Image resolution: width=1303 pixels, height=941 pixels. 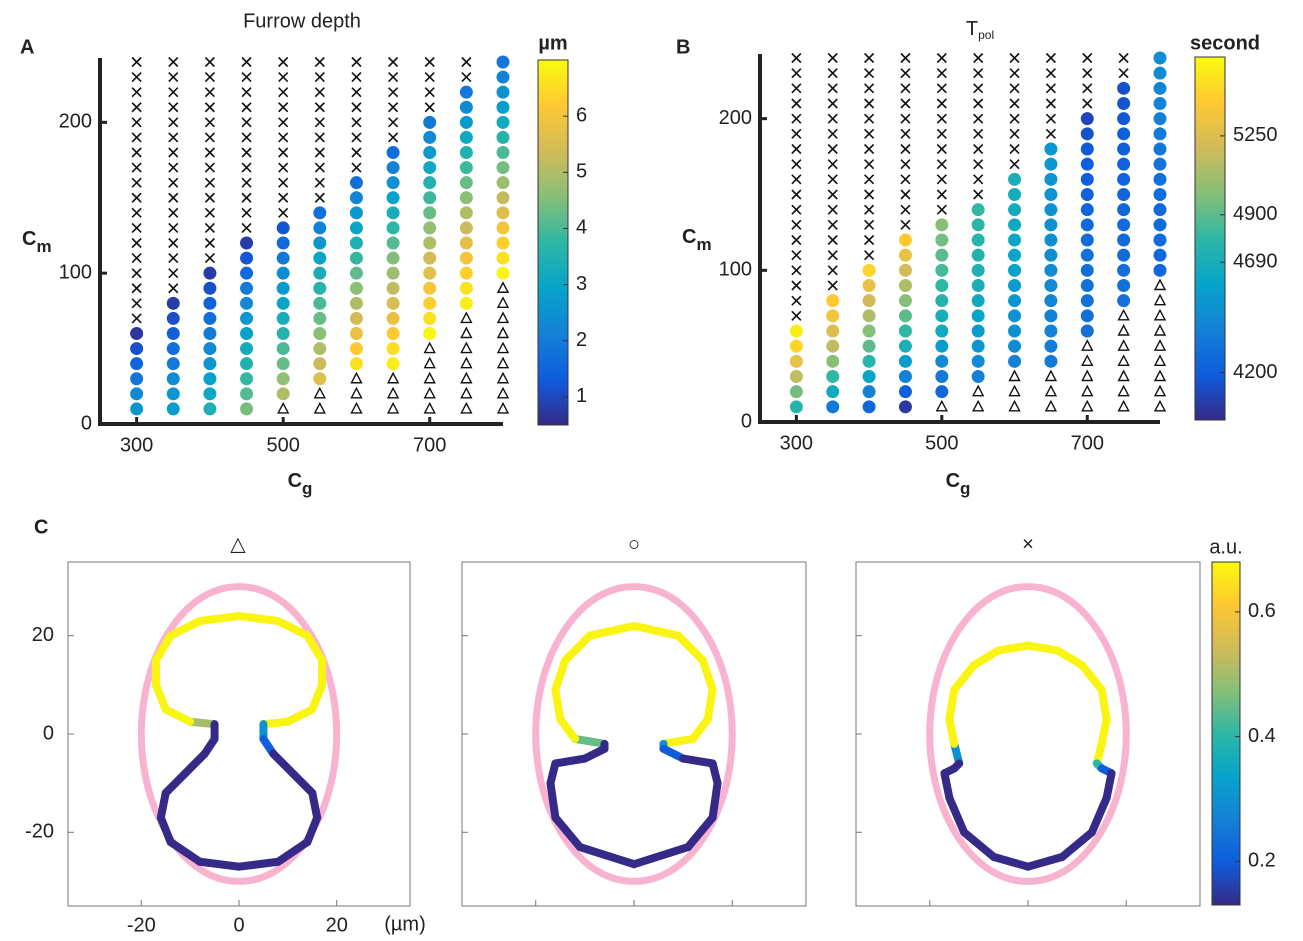 What do you see at coordinates (634, 734) in the screenshot?
I see `plot-frame` at bounding box center [634, 734].